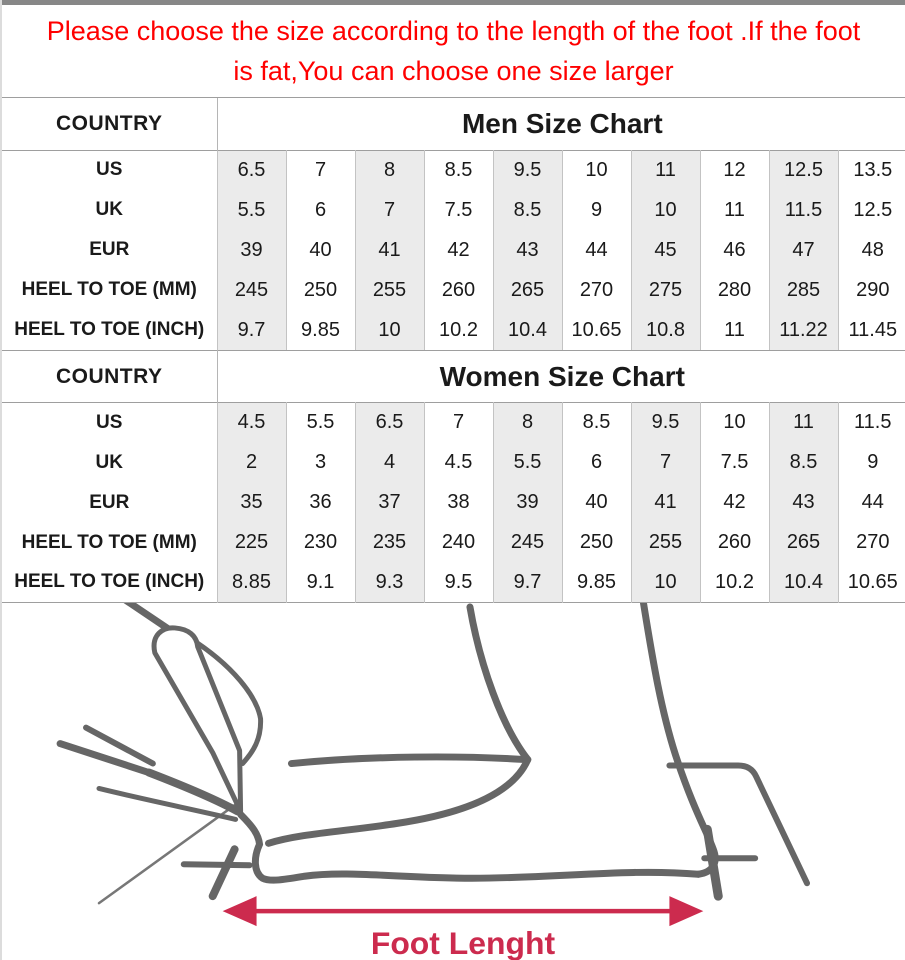 The image size is (905, 960). I want to click on size-cell: 38, so click(458, 502).